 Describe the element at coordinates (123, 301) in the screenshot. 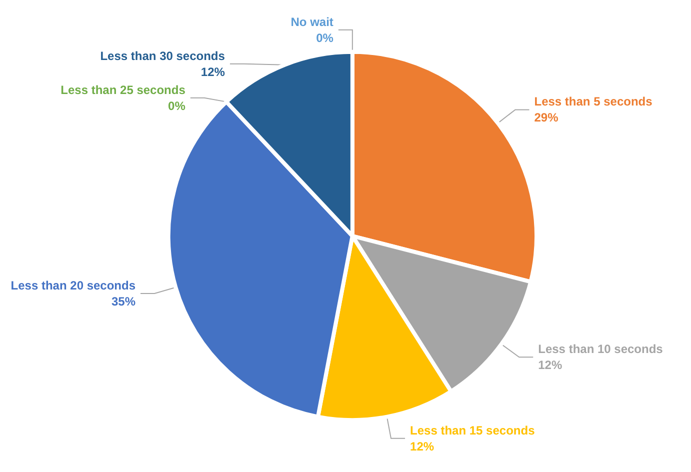

I see `data-label: 35%` at that location.